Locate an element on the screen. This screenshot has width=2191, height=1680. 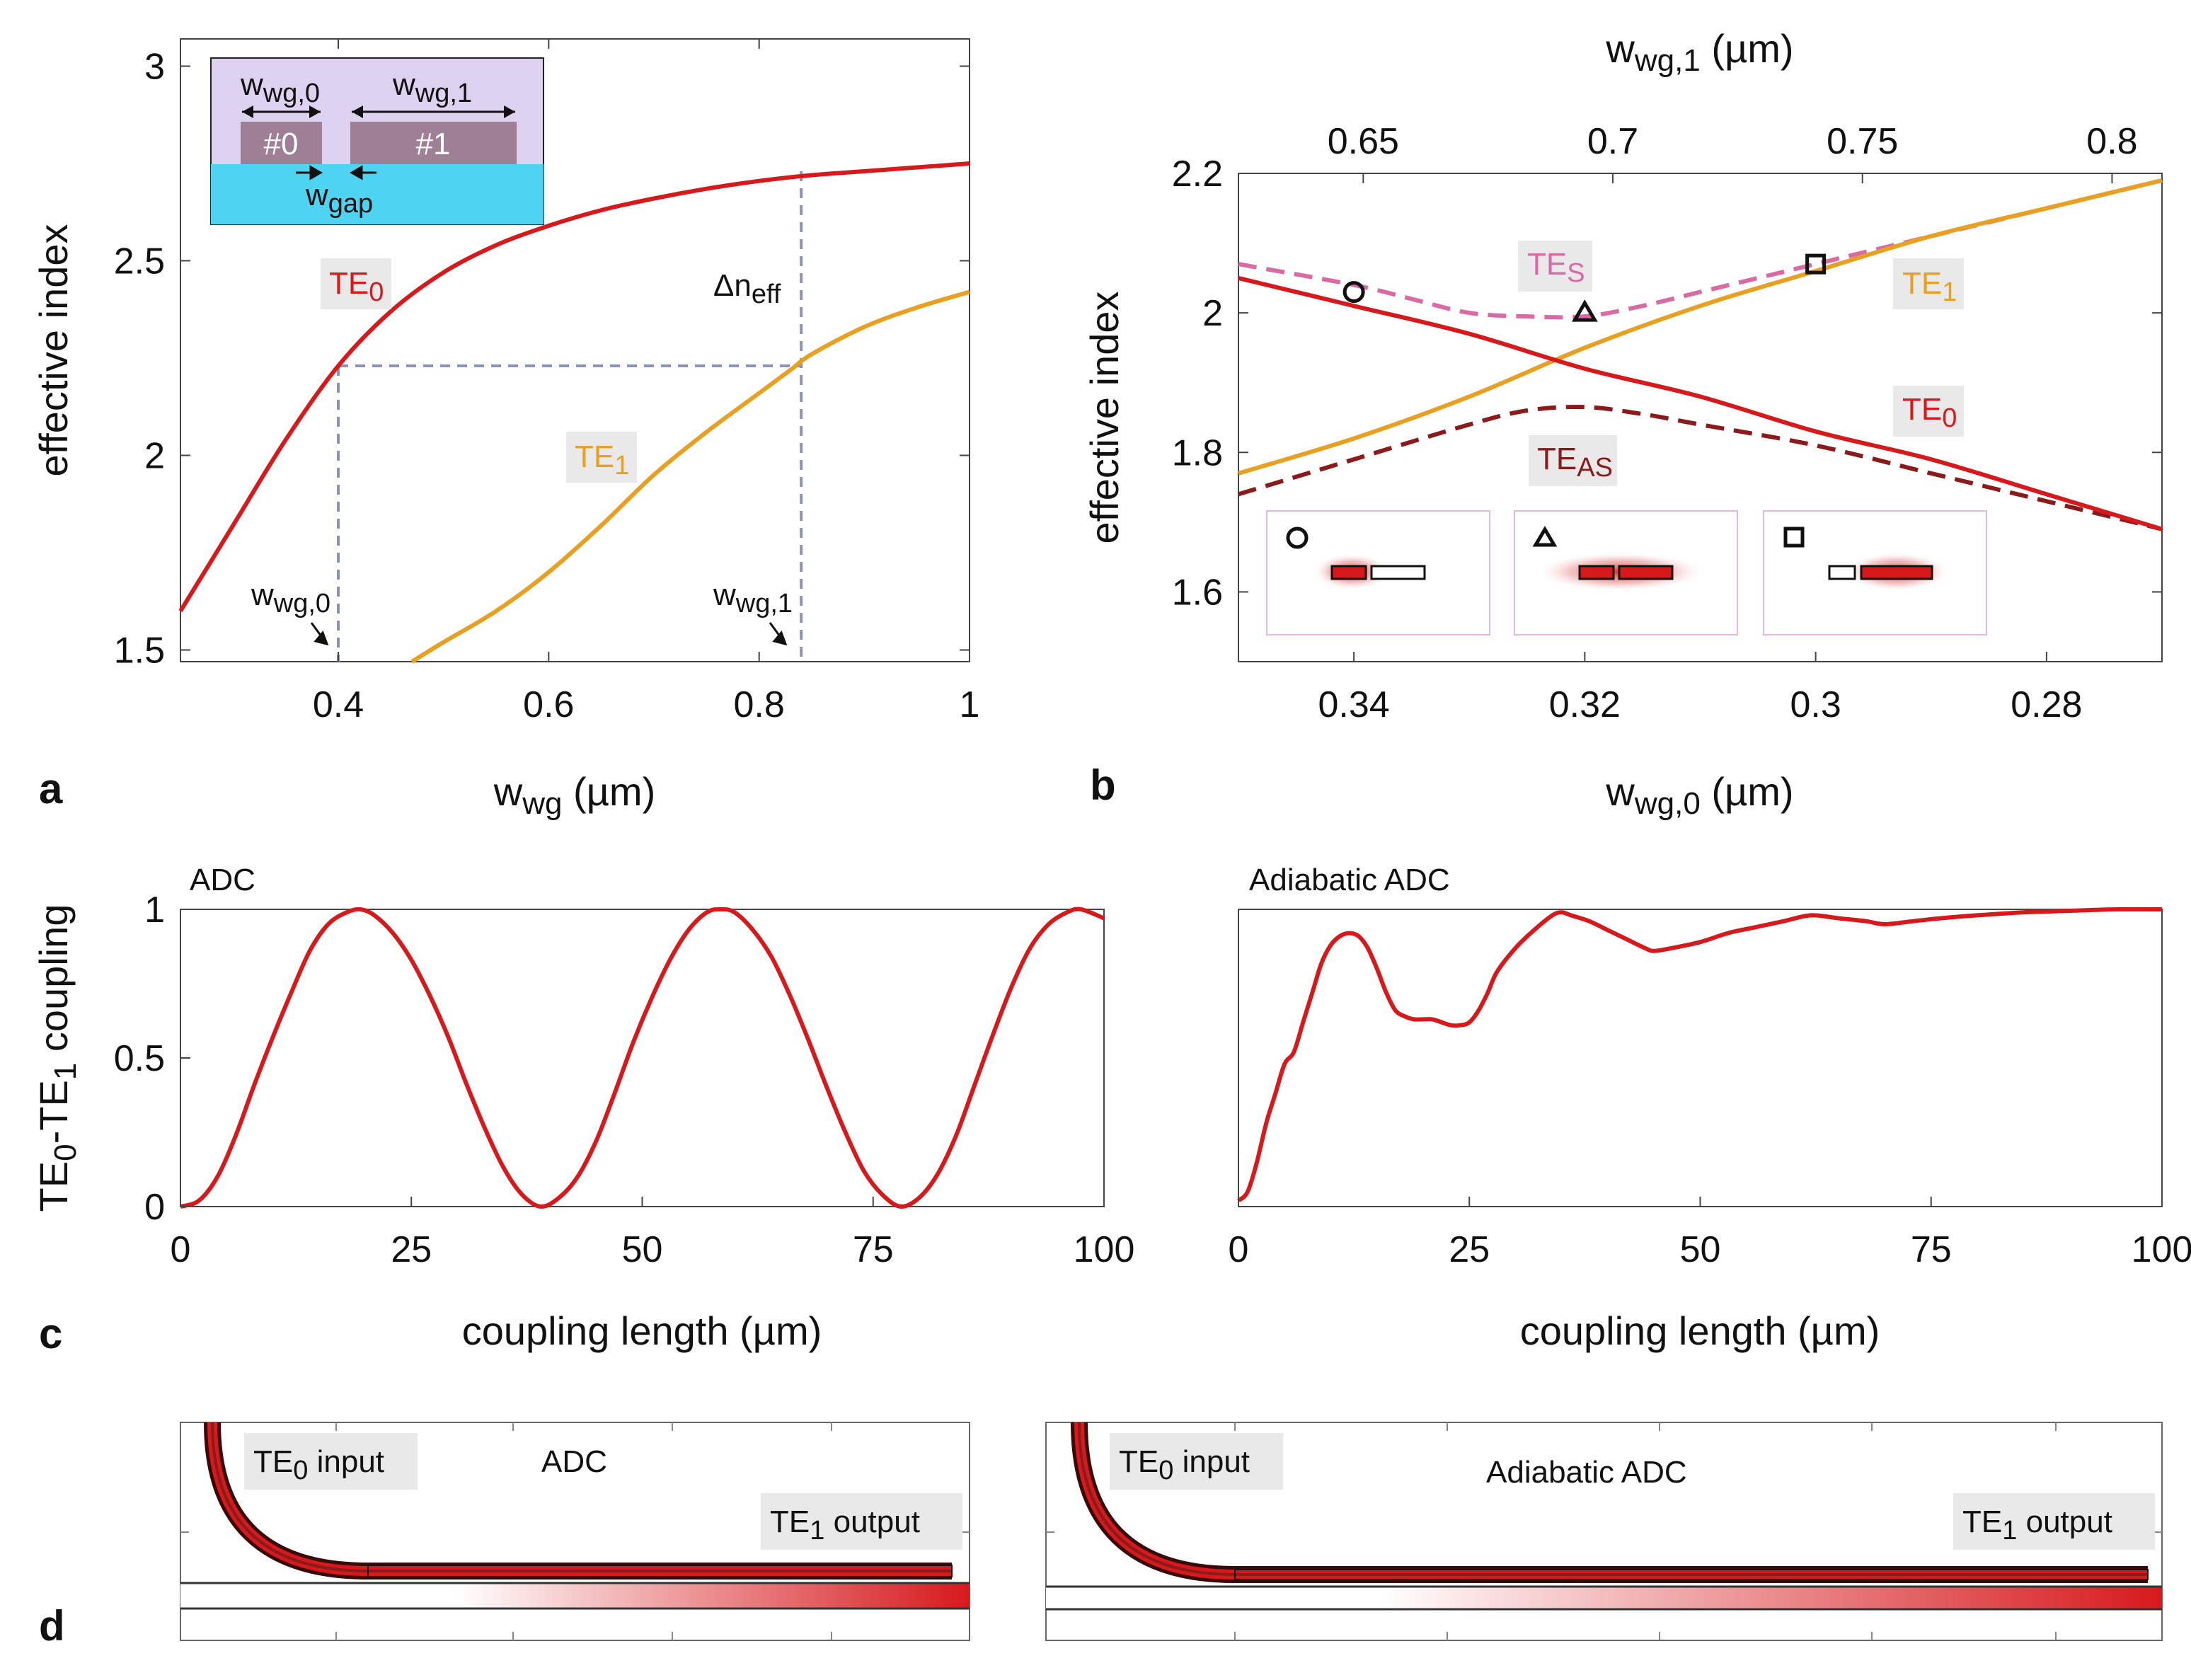
panel-b-letter: b is located at coordinates (1103, 785).